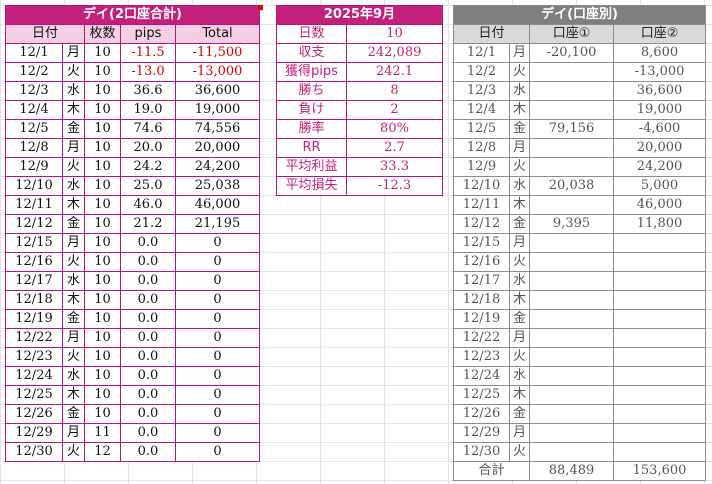 This screenshot has height=484, width=712. I want to click on total-cell: 74,556, so click(217, 129).